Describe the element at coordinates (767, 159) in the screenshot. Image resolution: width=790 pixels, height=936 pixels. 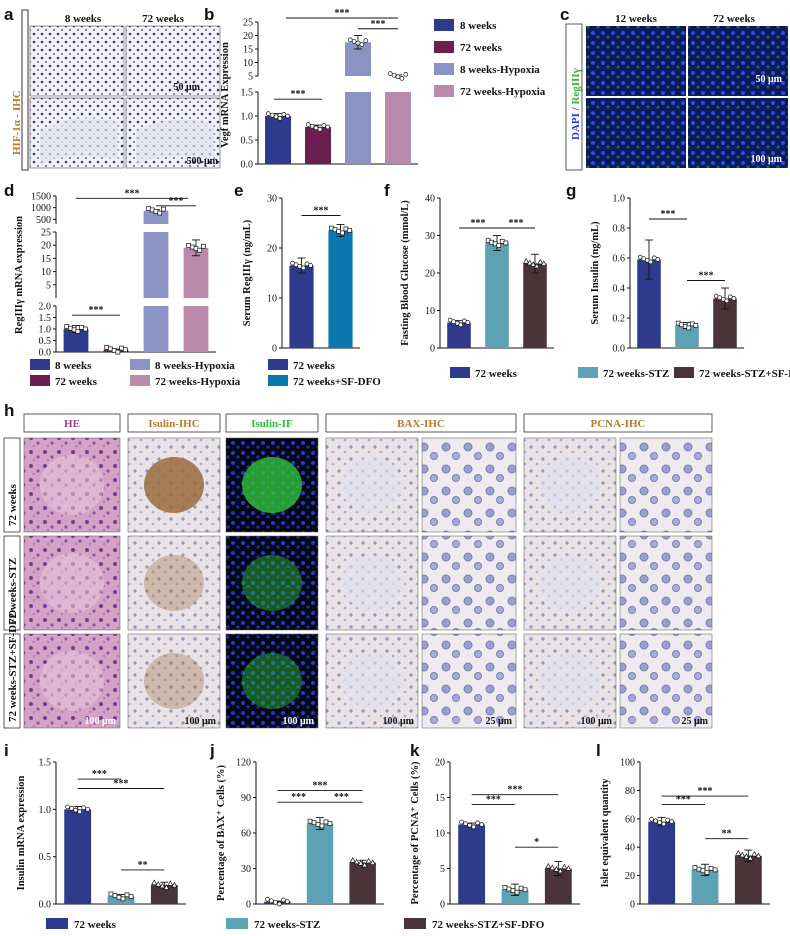
I see `panel-c-scale-bottom: 100 μm` at that location.